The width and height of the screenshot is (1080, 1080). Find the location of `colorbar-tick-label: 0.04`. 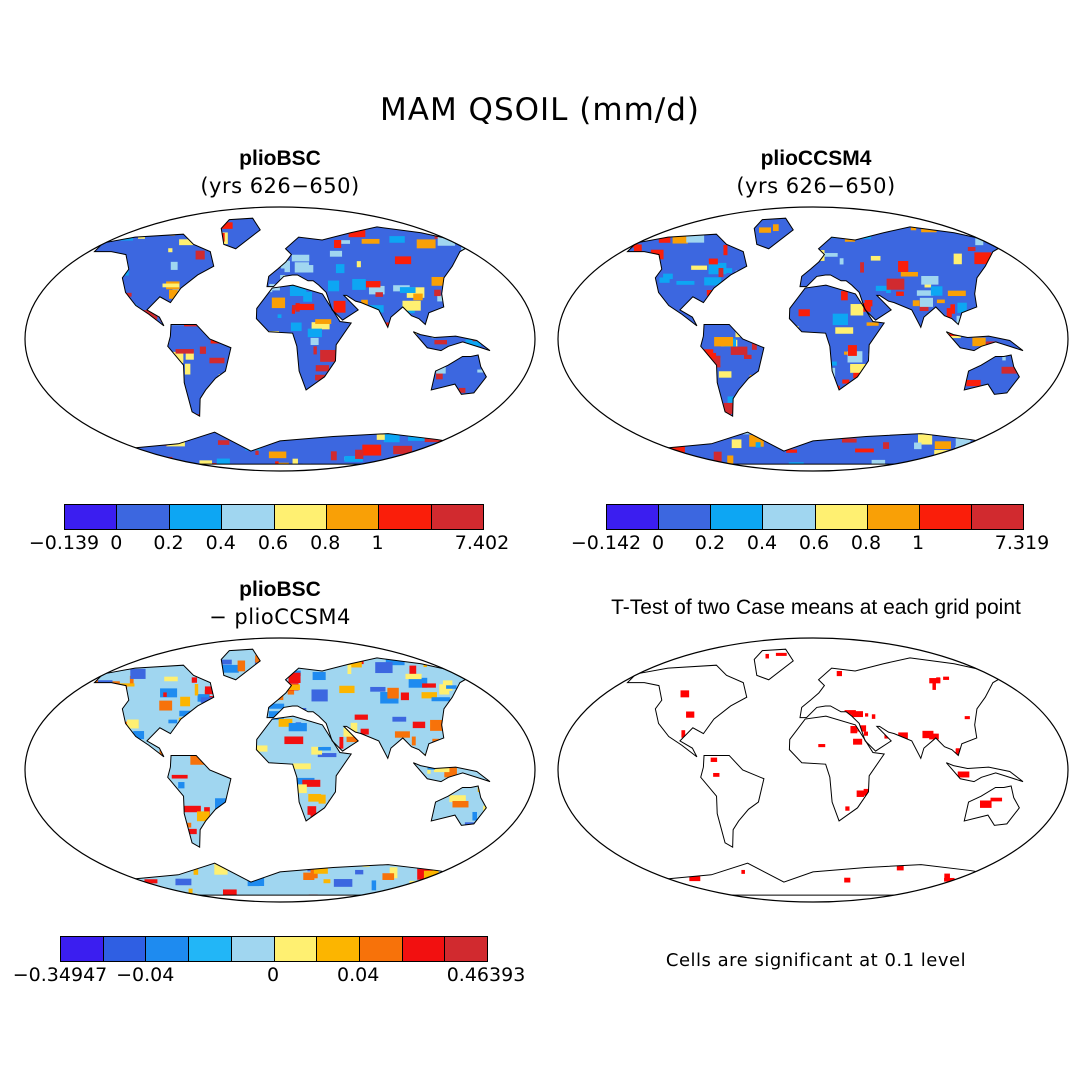

colorbar-tick-label: 0.04 is located at coordinates (358, 975).